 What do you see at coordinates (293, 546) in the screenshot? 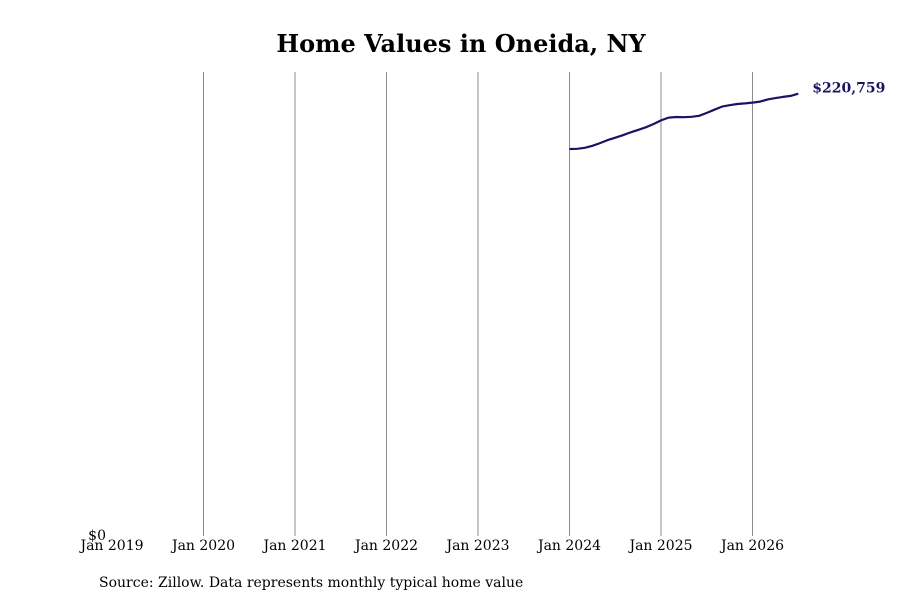
I see `x-tick-label: Jan 2021` at bounding box center [293, 546].